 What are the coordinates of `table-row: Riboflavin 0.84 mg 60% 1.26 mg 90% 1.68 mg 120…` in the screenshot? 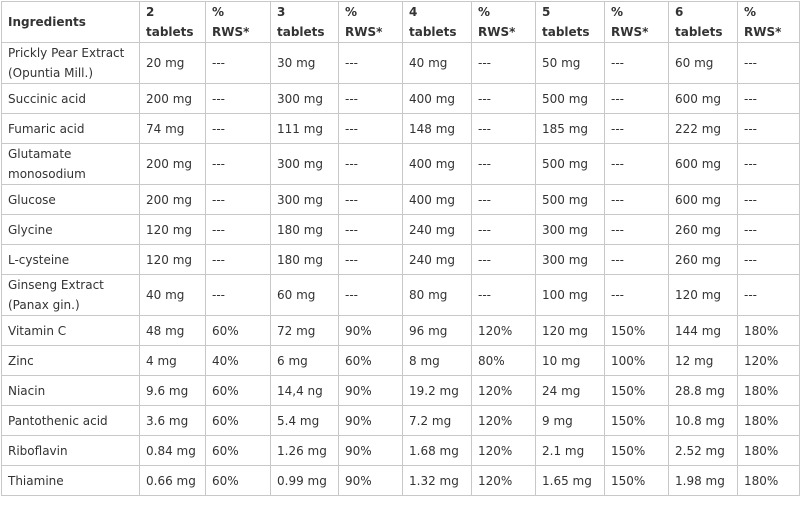 It's located at (400, 450).